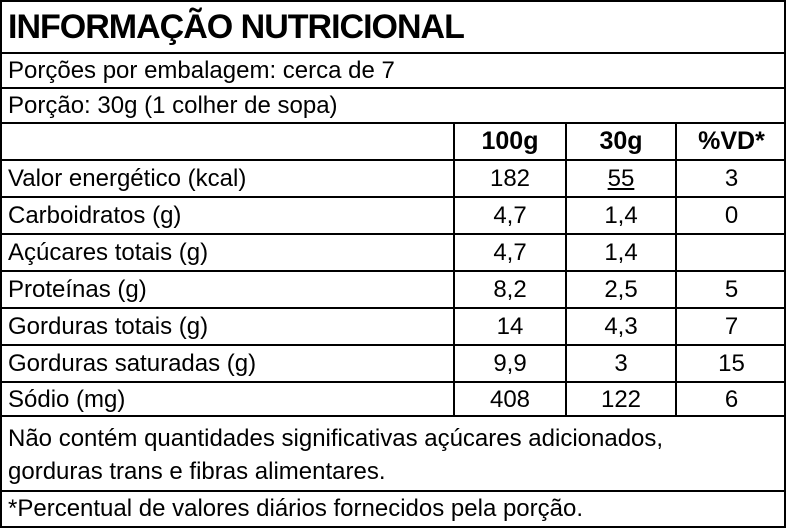 This screenshot has height=528, width=786. Describe the element at coordinates (67, 399) in the screenshot. I see `nutrient-label: Sódio (mg)` at that location.